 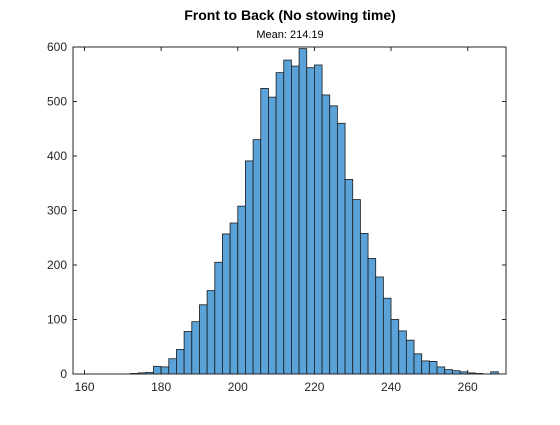 What do you see at coordinates (57, 47) in the screenshot?
I see `y-tick-label-6: 600` at bounding box center [57, 47].